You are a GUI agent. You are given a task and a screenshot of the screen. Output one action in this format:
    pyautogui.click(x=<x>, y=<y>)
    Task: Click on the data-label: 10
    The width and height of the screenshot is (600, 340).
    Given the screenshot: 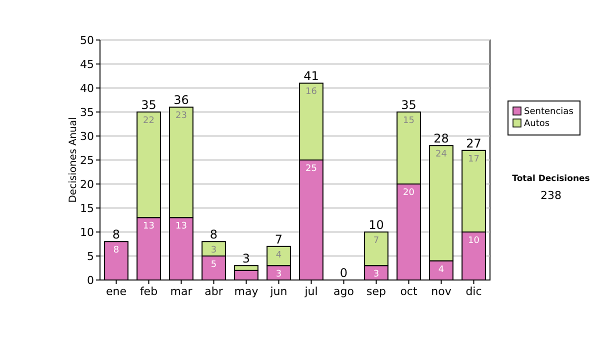 What is the action you would take?
    pyautogui.click(x=474, y=241)
    